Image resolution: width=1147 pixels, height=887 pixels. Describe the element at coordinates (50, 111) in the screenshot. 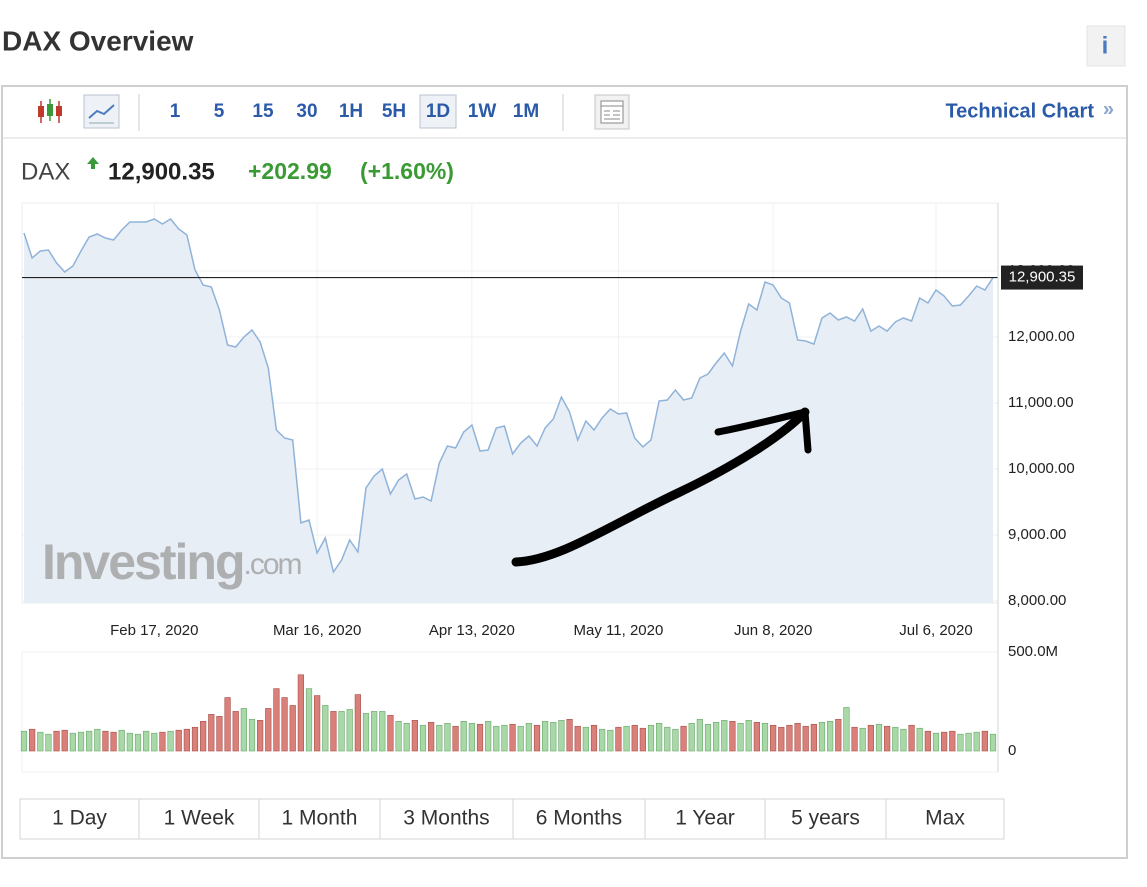

I see `candle-icon` at that location.